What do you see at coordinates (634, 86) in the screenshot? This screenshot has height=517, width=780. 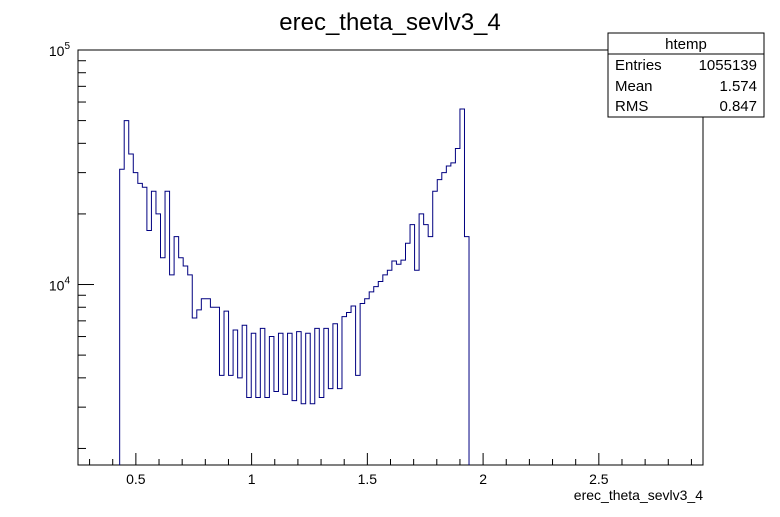 I see `stats-mean-label: Mean` at bounding box center [634, 86].